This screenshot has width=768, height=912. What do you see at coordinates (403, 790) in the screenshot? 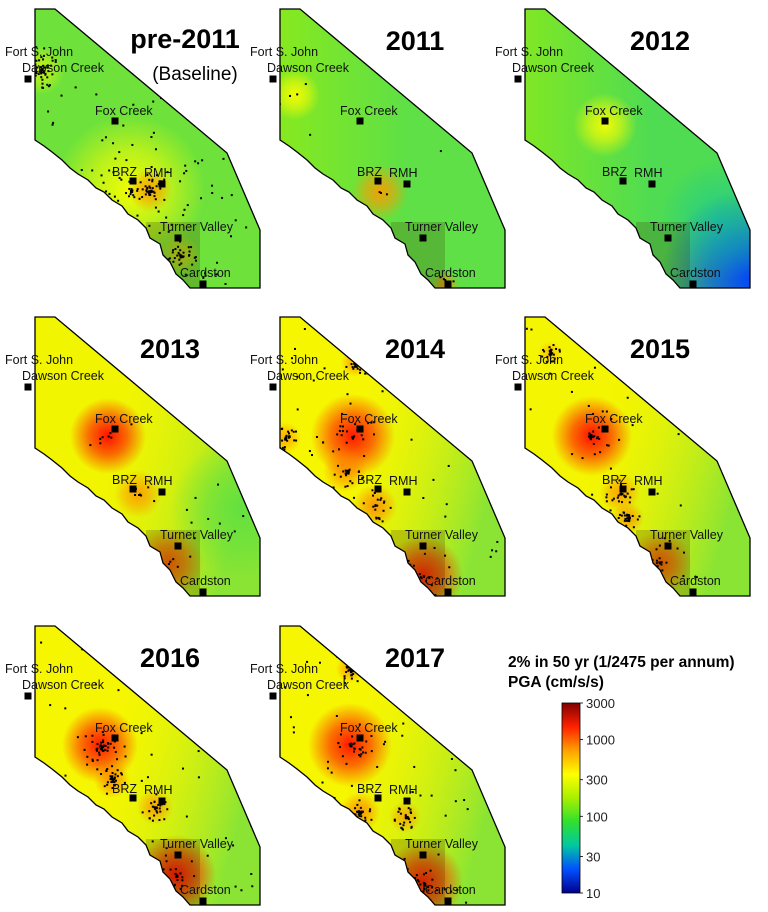
I see `city-label: RMH` at bounding box center [403, 790].